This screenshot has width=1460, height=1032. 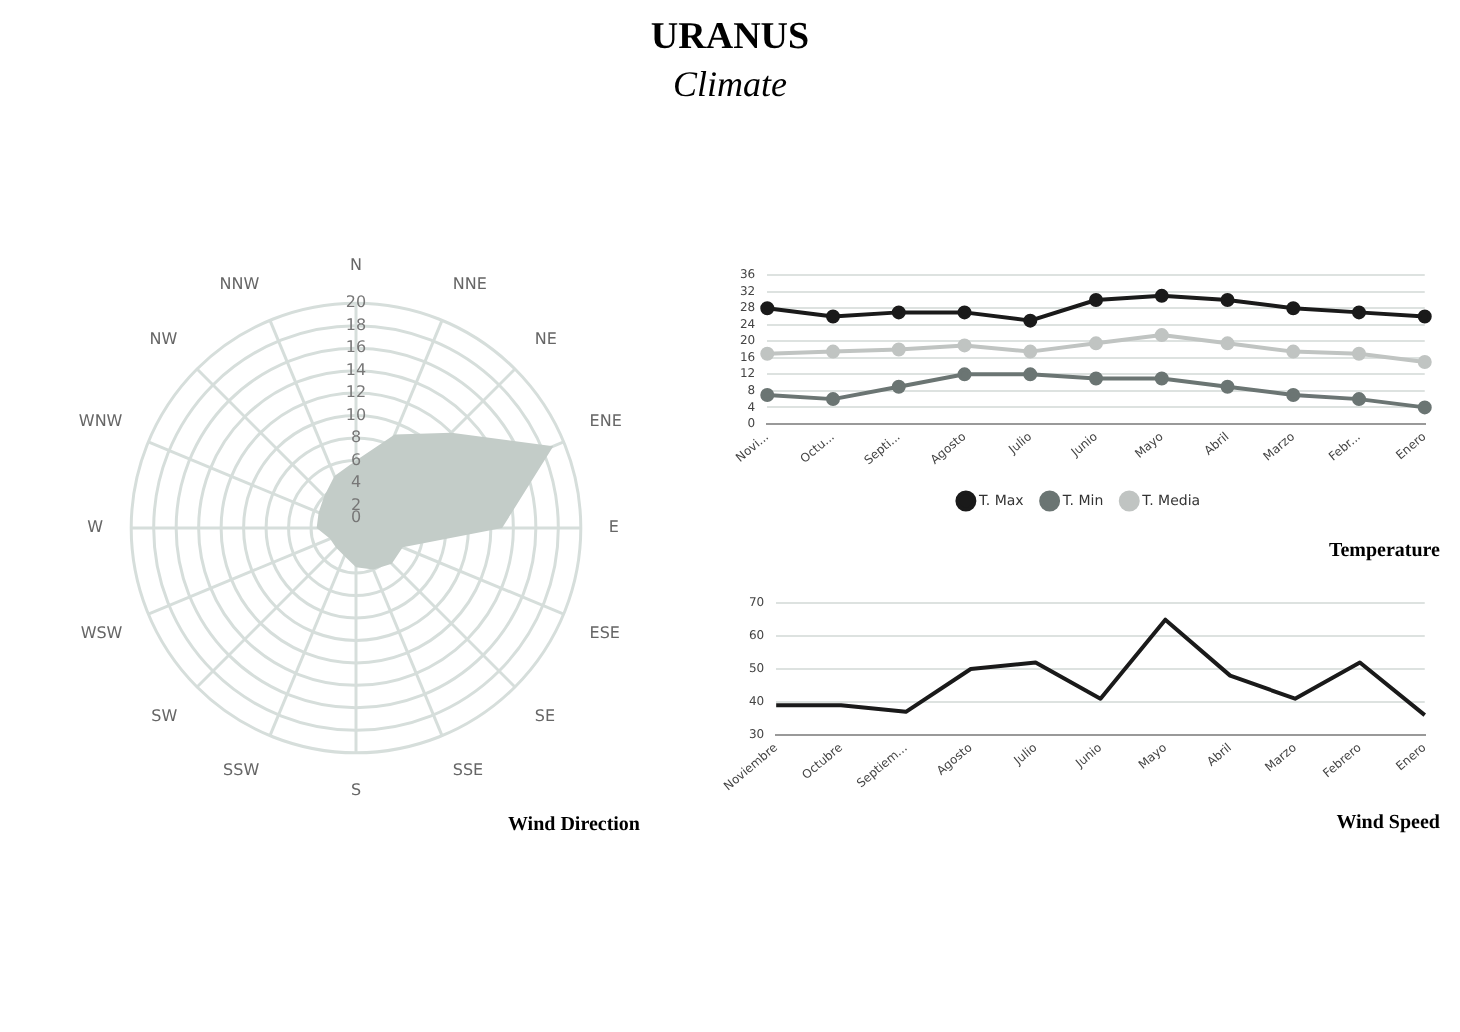 What do you see at coordinates (356, 459) in the screenshot?
I see `y-tick-label: 6` at bounding box center [356, 459].